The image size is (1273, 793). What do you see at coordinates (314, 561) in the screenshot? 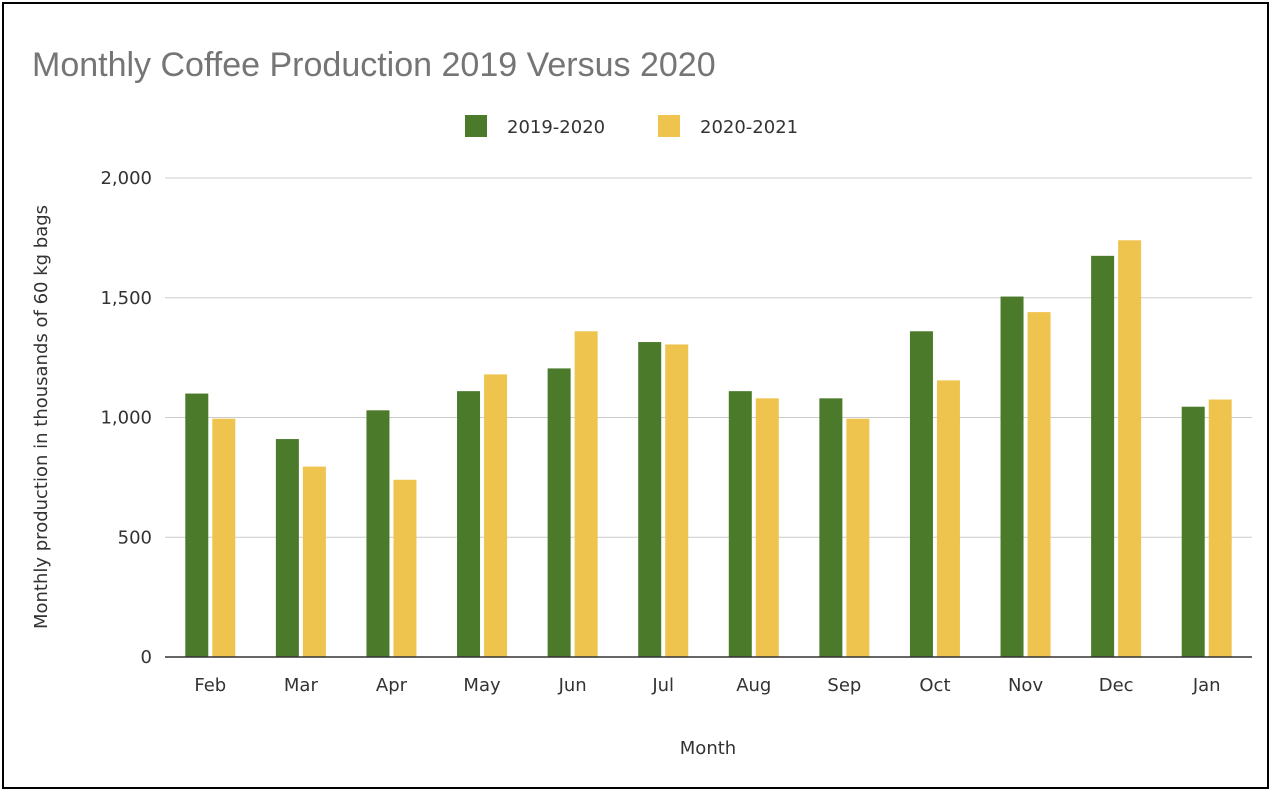
I see `bar-2020-2021-mar` at bounding box center [314, 561].